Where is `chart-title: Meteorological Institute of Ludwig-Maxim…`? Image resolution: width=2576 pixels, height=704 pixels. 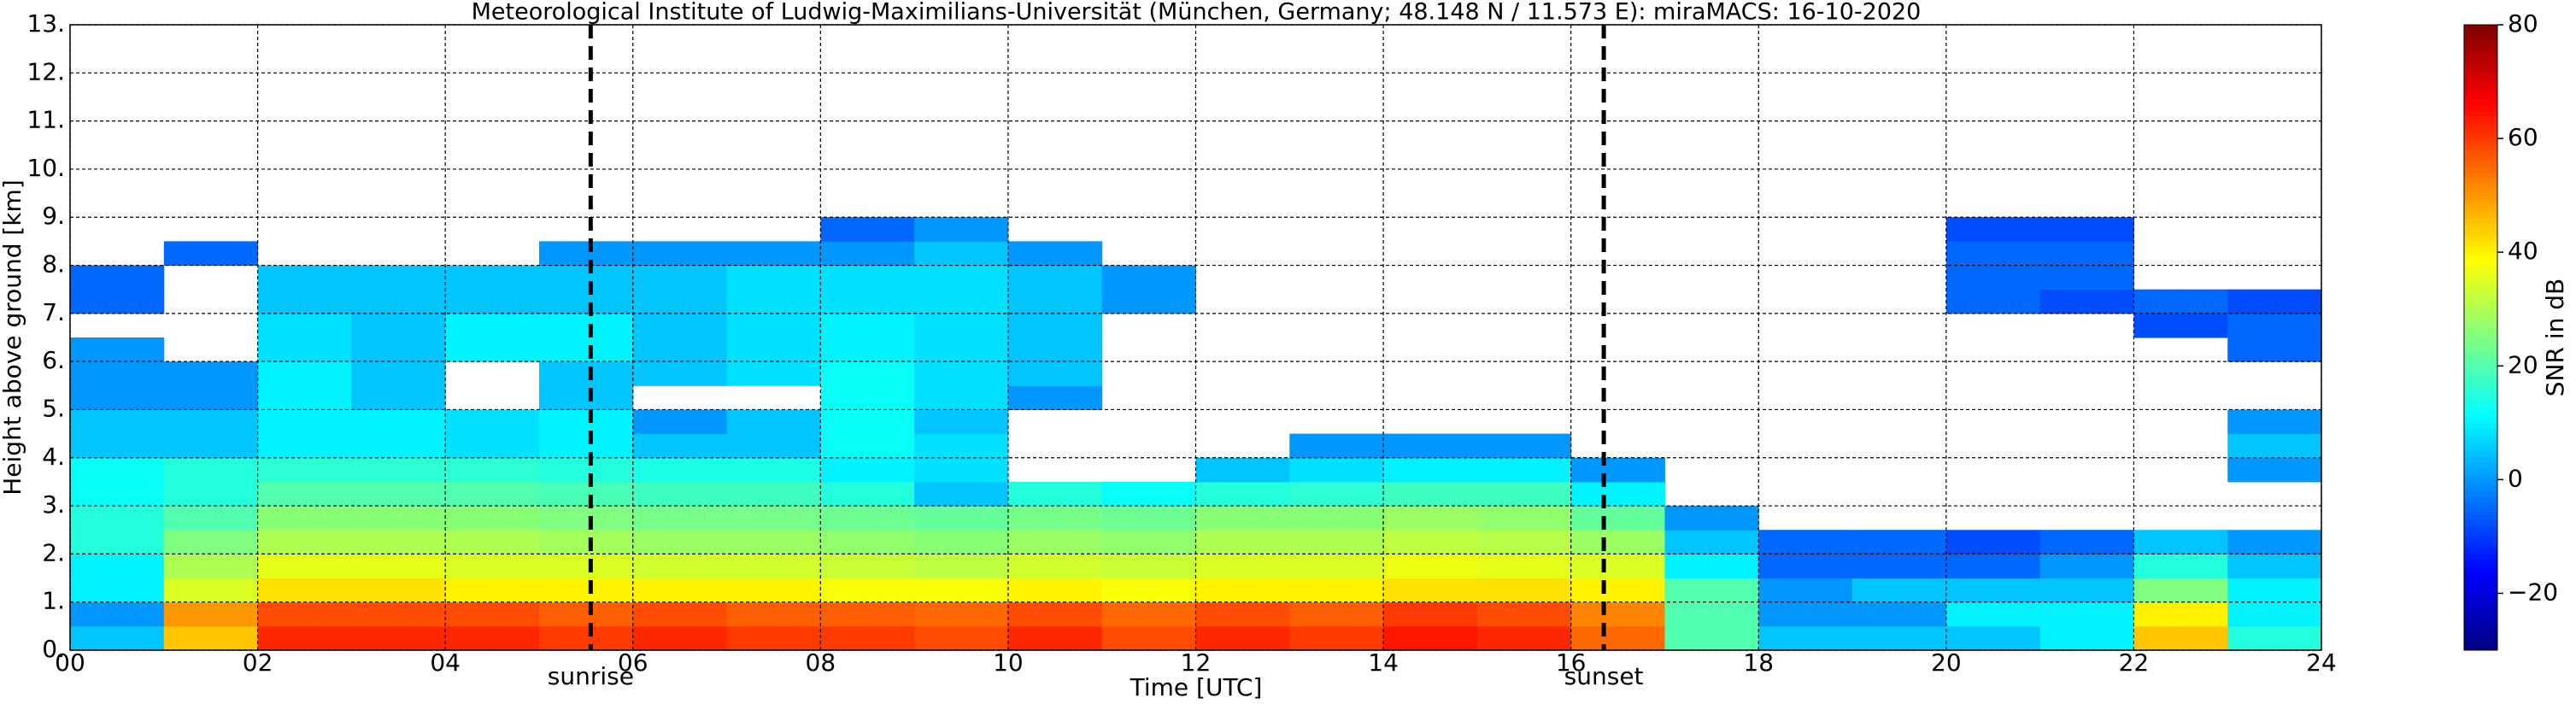 chart-title: Meteorological Institute of Ludwig-Maxim… is located at coordinates (1197, 13).